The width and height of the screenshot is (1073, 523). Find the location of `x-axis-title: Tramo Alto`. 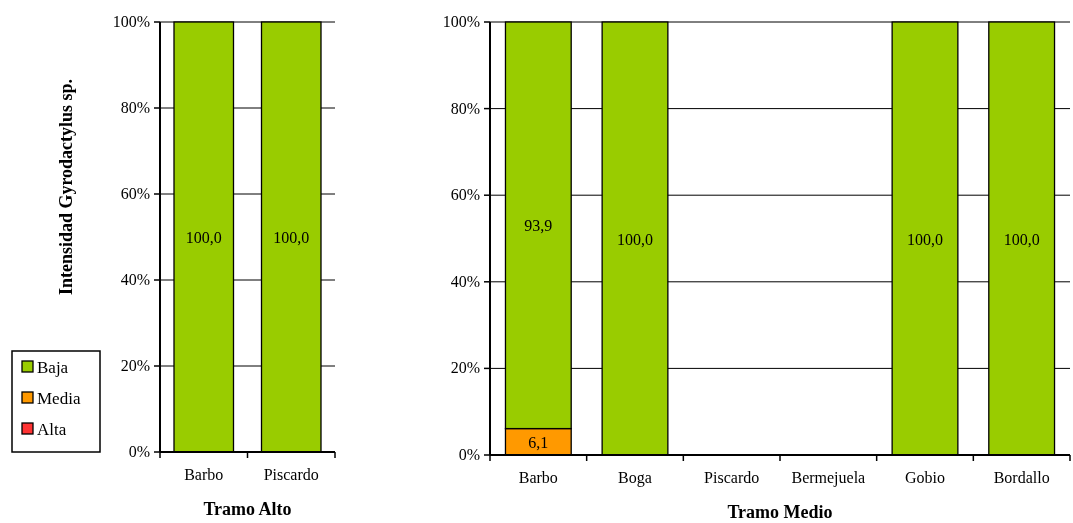

x-axis-title: Tramo Alto is located at coordinates (247, 509).